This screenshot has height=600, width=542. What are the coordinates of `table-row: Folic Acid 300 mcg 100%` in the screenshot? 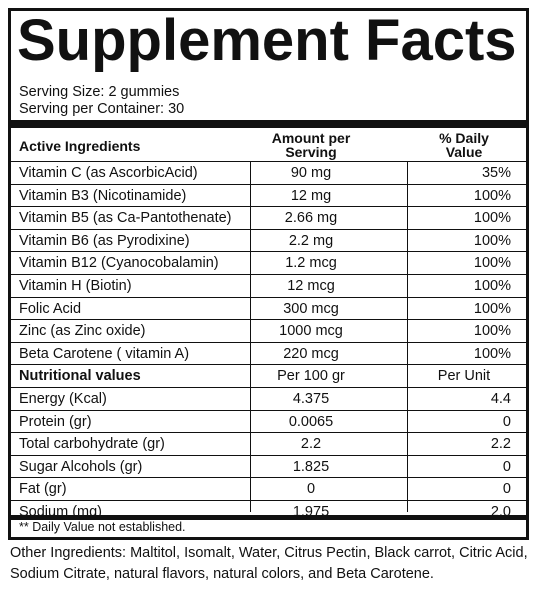 It's located at (268, 308).